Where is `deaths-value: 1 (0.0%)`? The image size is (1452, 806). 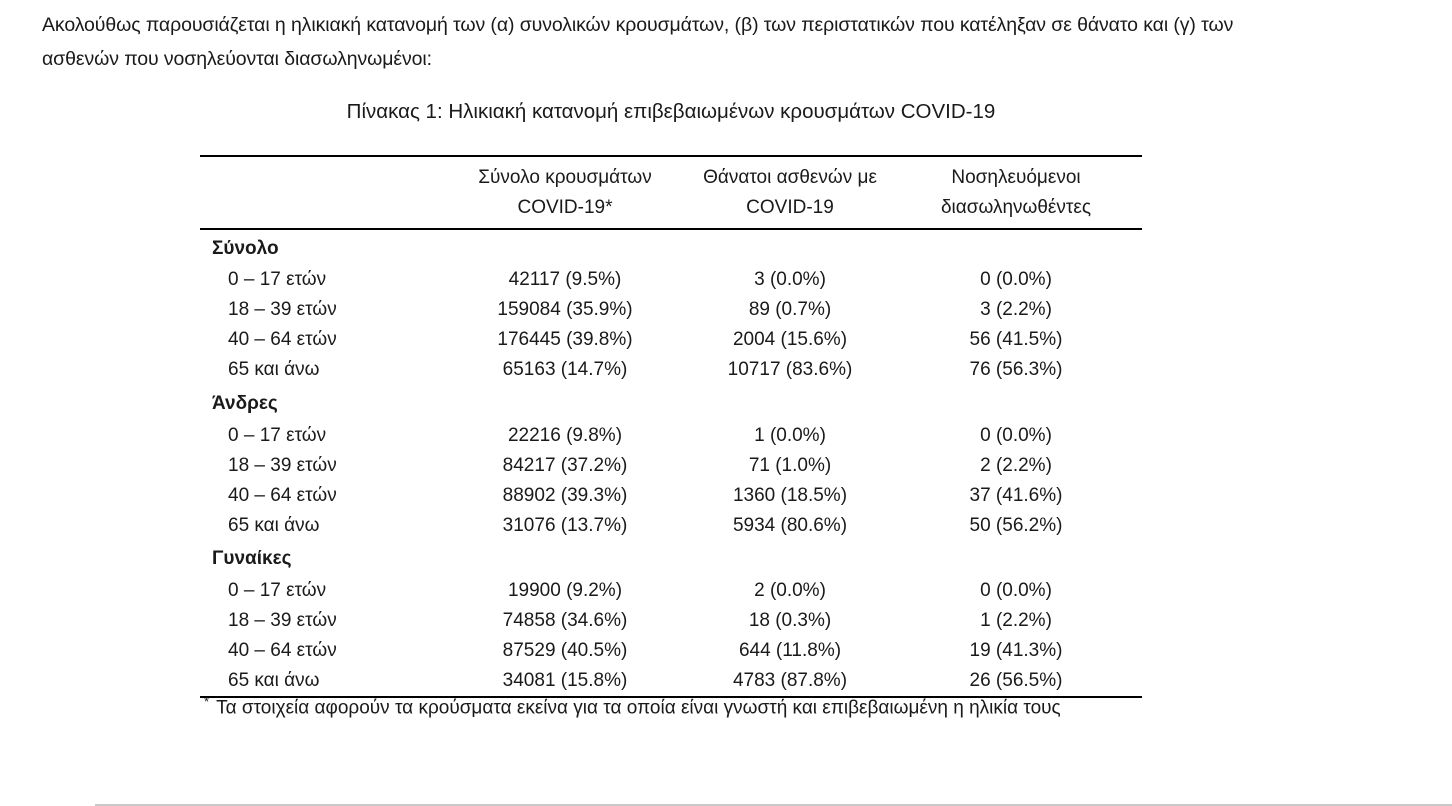 deaths-value: 1 (0.0%) is located at coordinates (790, 435).